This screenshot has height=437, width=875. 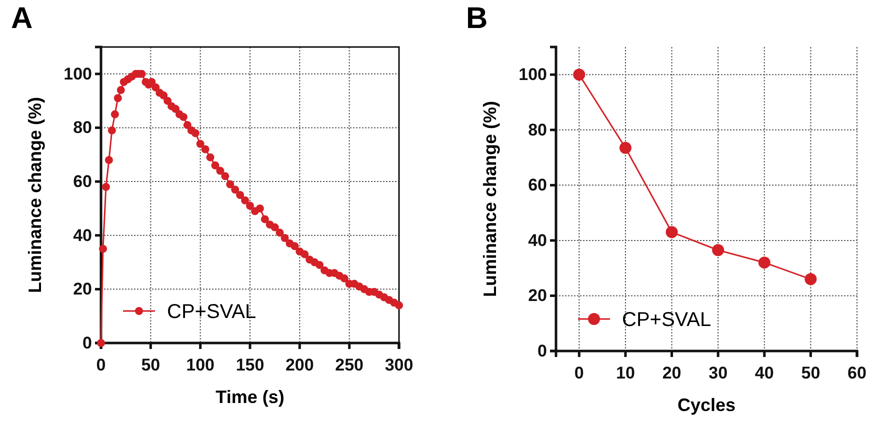 I want to click on x-tick-label: 60, so click(x=857, y=373).